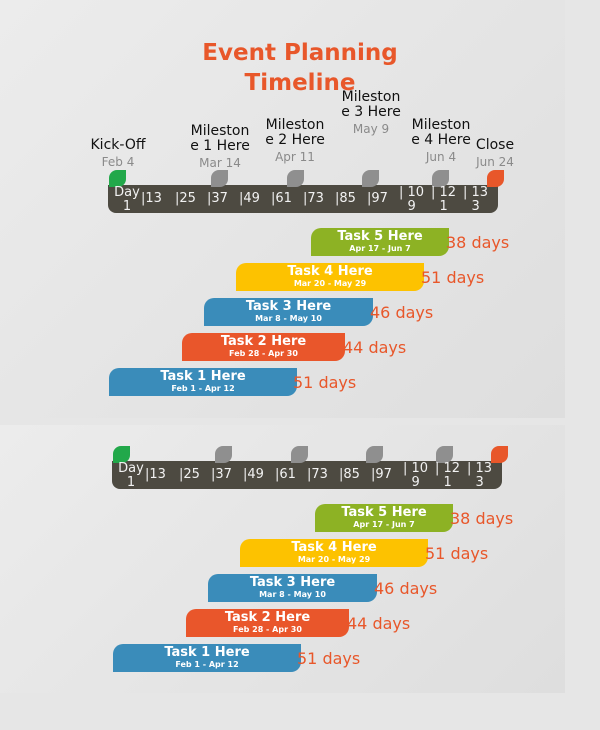  What do you see at coordinates (371, 113) in the screenshot?
I see `milestone-3: Mileston e 3 Here May 9` at bounding box center [371, 113].